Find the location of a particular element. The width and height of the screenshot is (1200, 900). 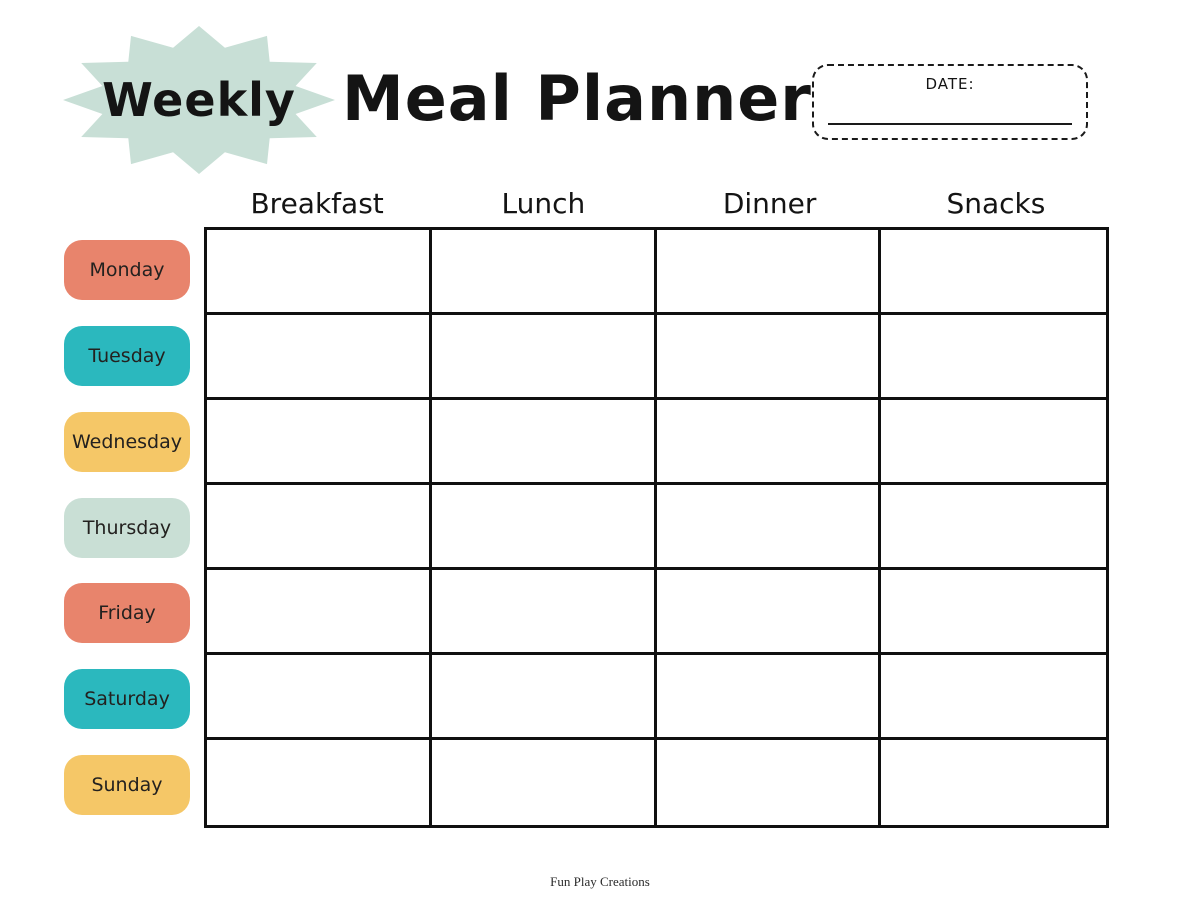

cell-saturday-breakfast is located at coordinates (319, 697).